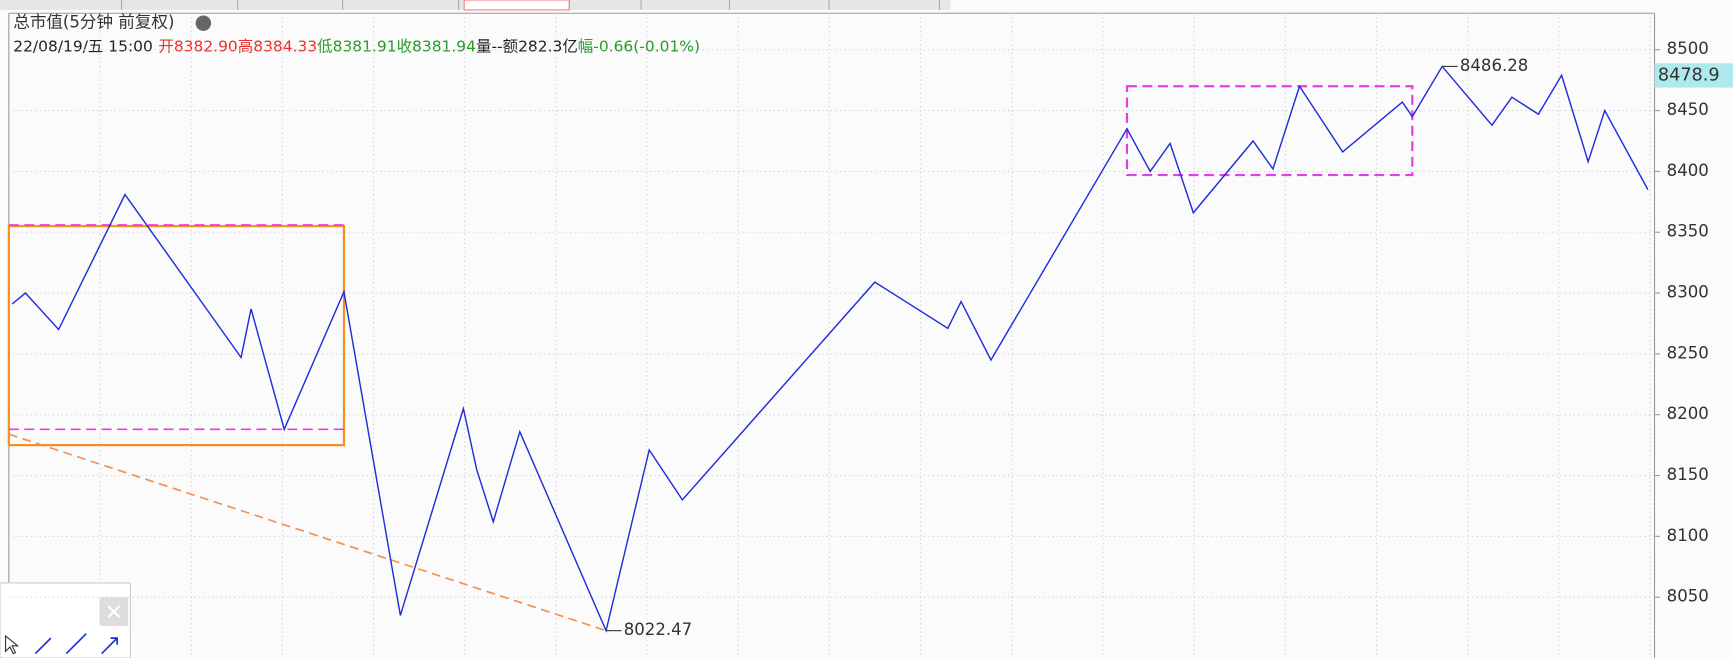 The image size is (1733, 658). Describe the element at coordinates (489, 46) in the screenshot. I see `info-item: 量--` at that location.